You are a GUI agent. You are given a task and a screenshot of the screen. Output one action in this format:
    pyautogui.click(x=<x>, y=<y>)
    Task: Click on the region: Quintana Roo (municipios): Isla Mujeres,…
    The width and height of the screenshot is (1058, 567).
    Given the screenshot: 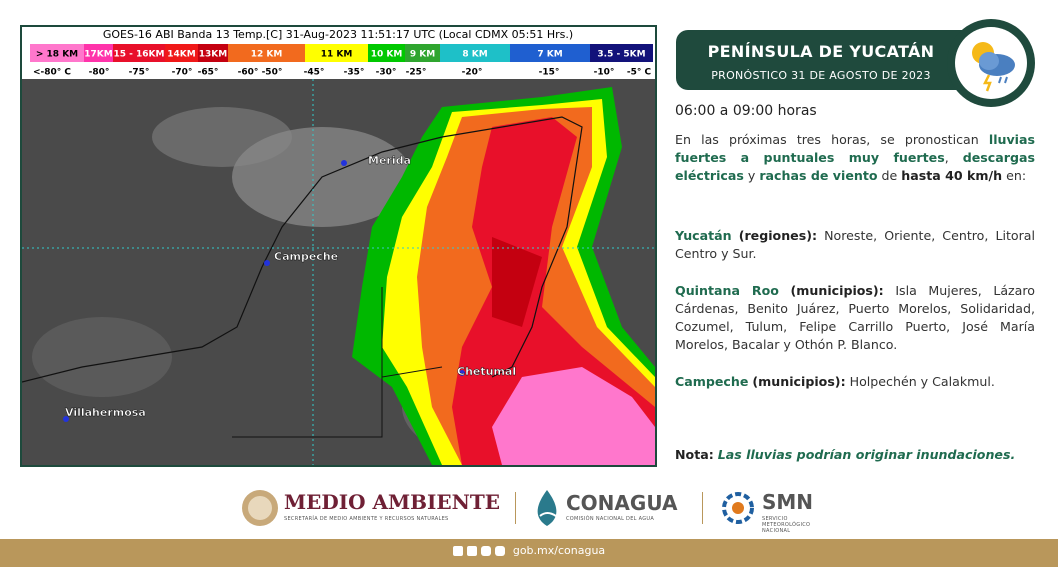 What is the action you would take?
    pyautogui.click(x=855, y=318)
    